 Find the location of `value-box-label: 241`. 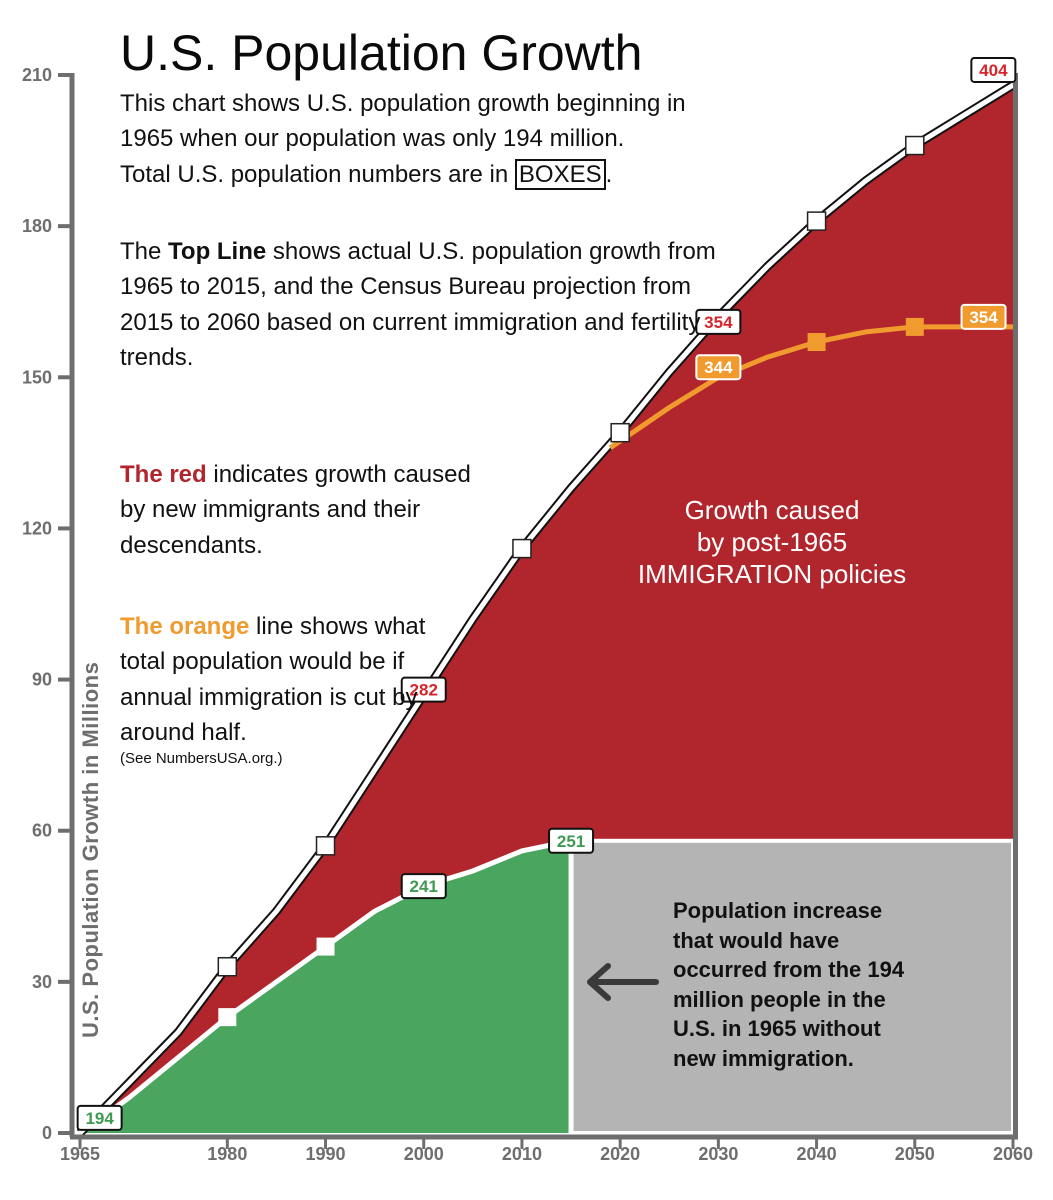

value-box-label: 241 is located at coordinates (424, 886).